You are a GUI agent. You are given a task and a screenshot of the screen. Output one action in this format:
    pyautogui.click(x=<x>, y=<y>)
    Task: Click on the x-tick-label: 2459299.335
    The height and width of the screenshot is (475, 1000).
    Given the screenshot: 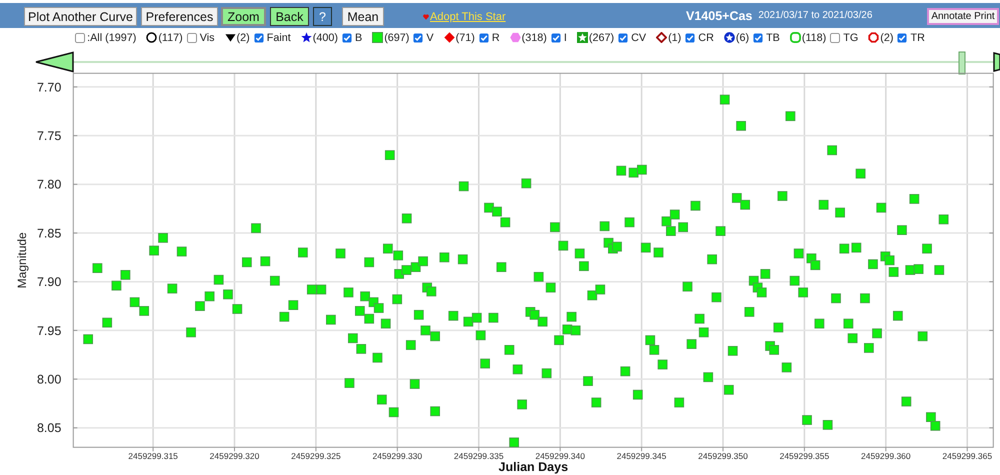 What is the action you would take?
    pyautogui.click(x=479, y=456)
    